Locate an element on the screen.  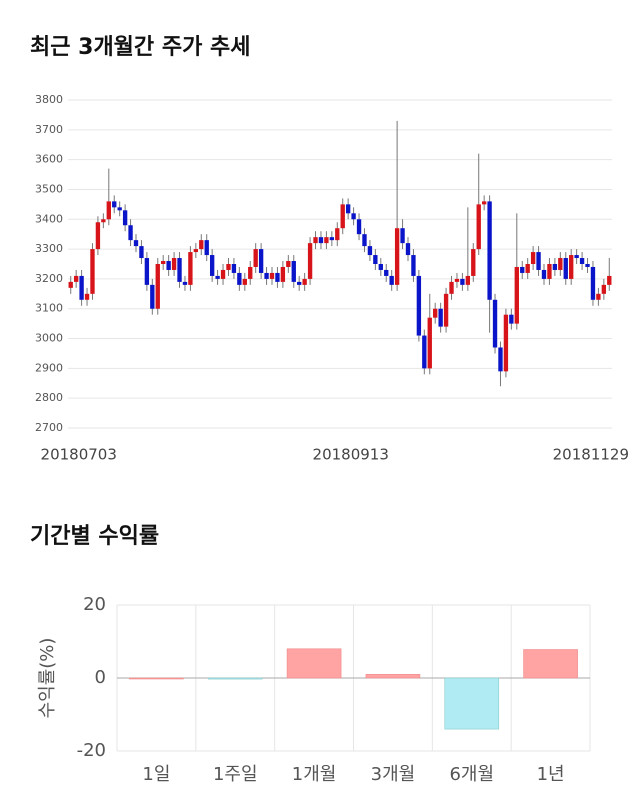
x-tick-label: 1주일 is located at coordinates (235, 774).